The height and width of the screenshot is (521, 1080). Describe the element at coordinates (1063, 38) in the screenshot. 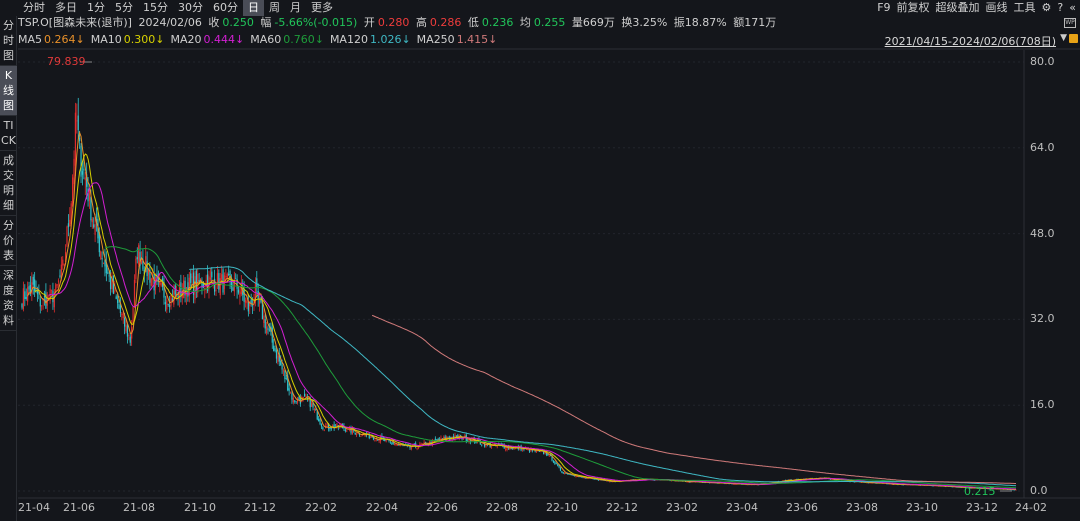

I see `dropdown-triangle-icon: ▼` at that location.